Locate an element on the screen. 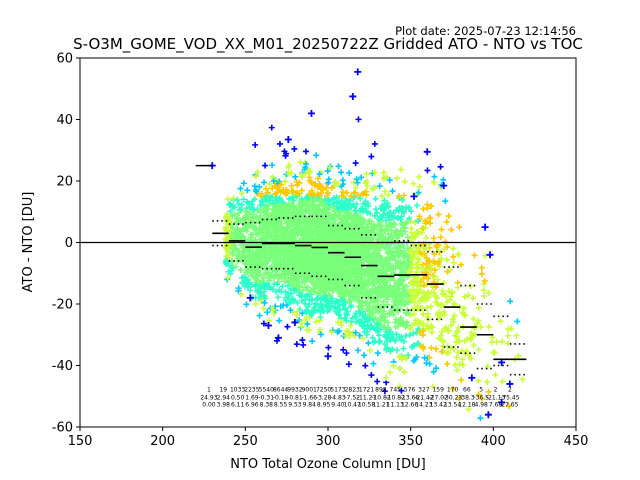 Image resolution: width=640 pixels, height=480 pixels. y-tick-label: 20 is located at coordinates (64, 182).